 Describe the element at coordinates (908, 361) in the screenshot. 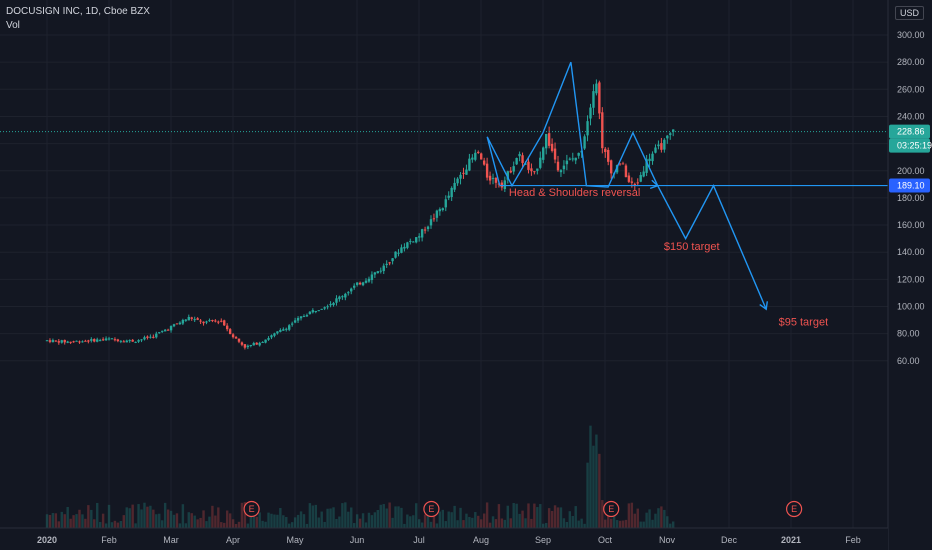

I see `y-tick-label: 60.00` at that location.